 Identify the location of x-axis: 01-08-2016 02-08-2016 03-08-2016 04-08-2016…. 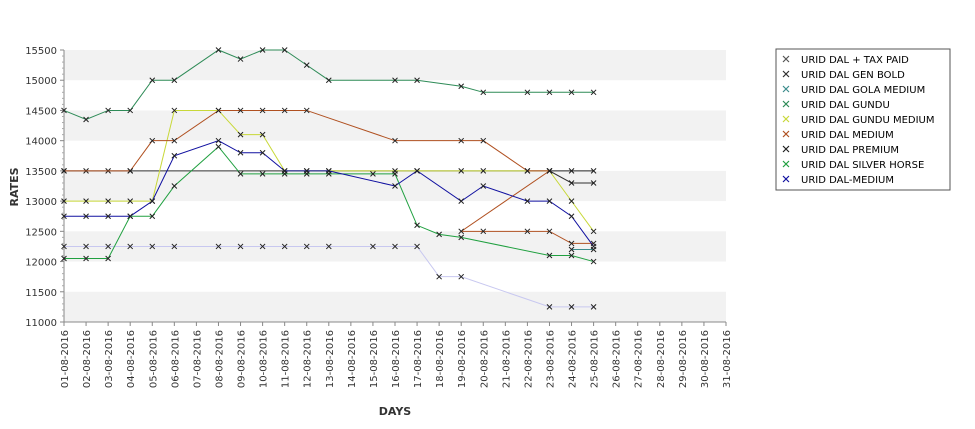
(396, 354).